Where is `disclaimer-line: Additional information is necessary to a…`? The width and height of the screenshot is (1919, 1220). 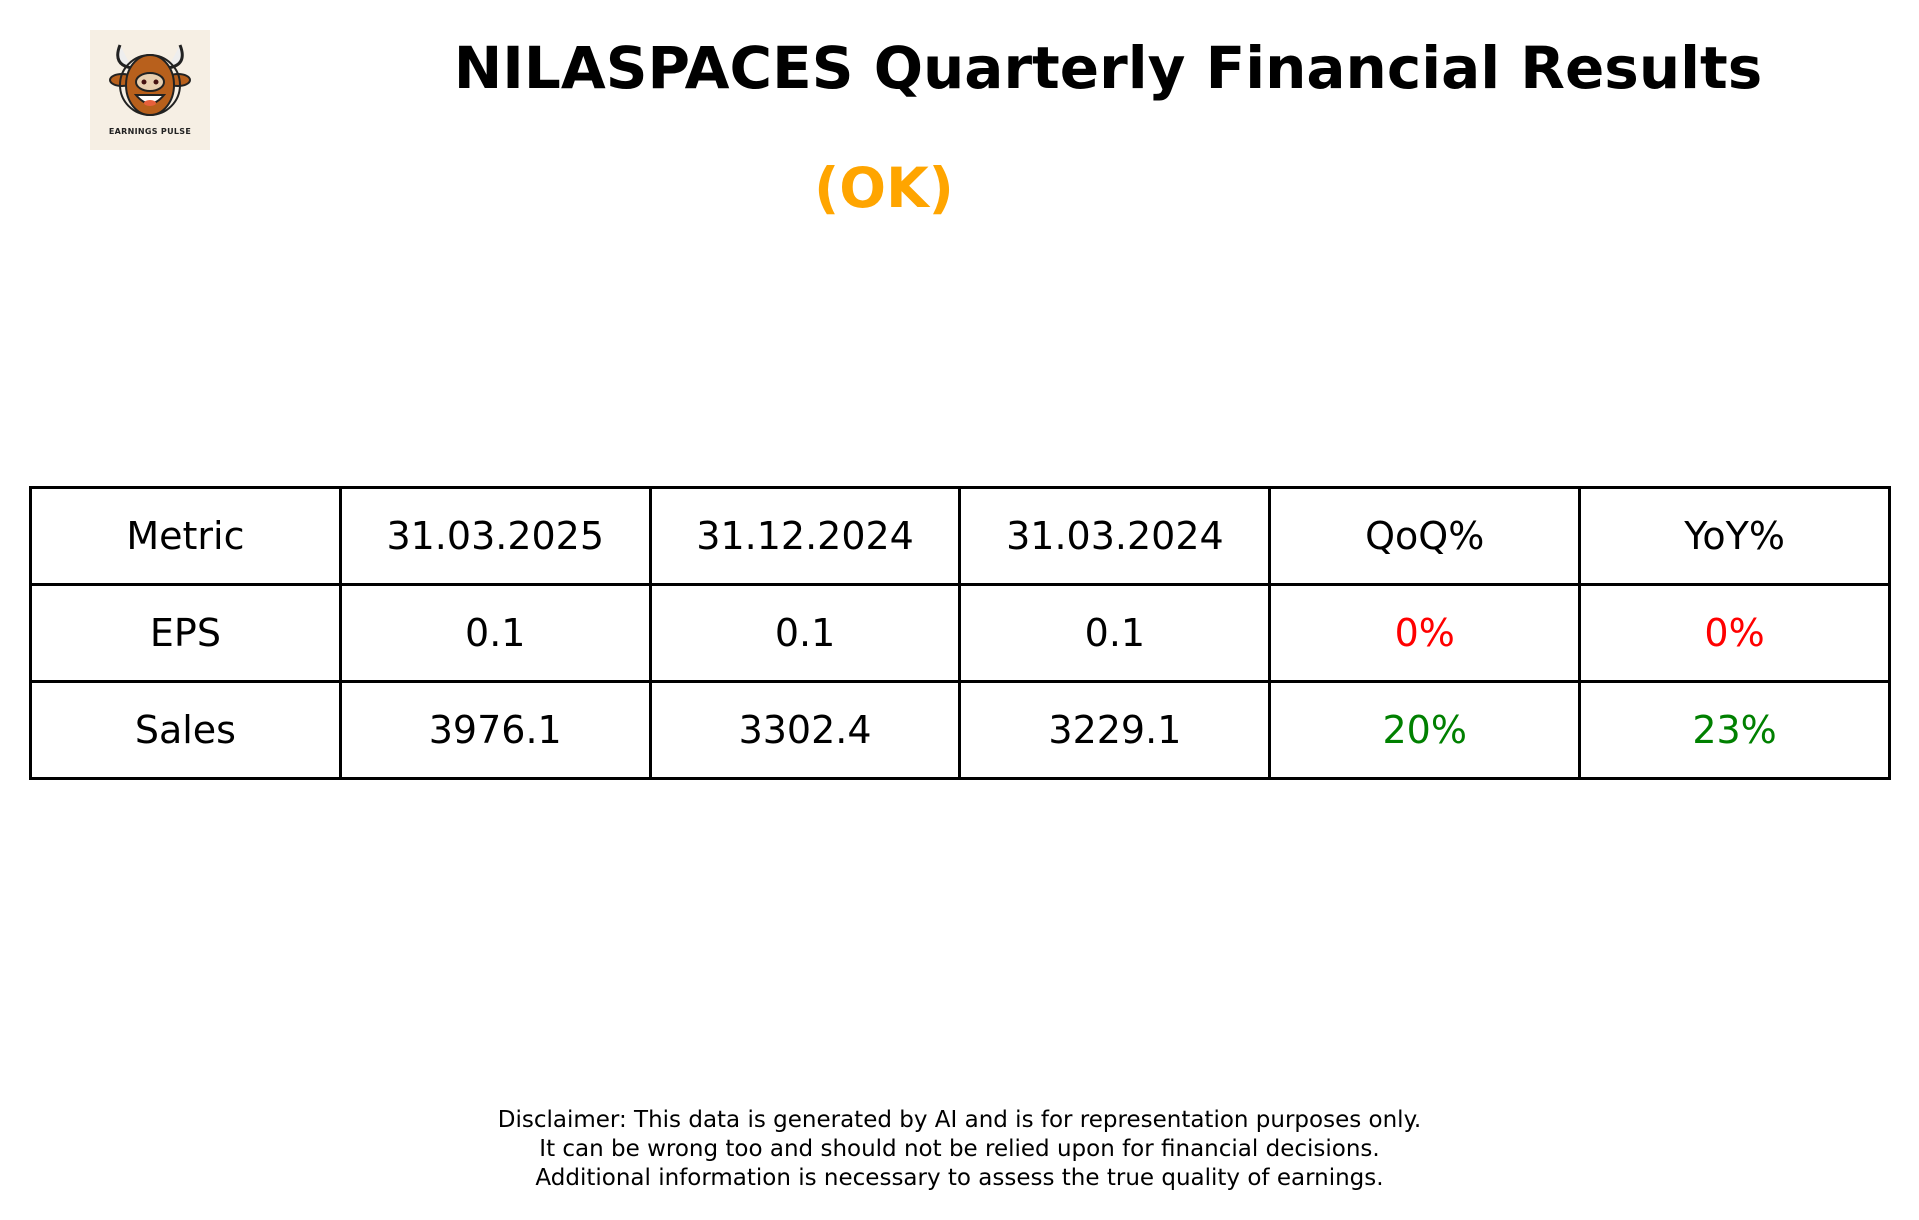 disclaimer-line: Additional information is necessary to a… is located at coordinates (959, 1178).